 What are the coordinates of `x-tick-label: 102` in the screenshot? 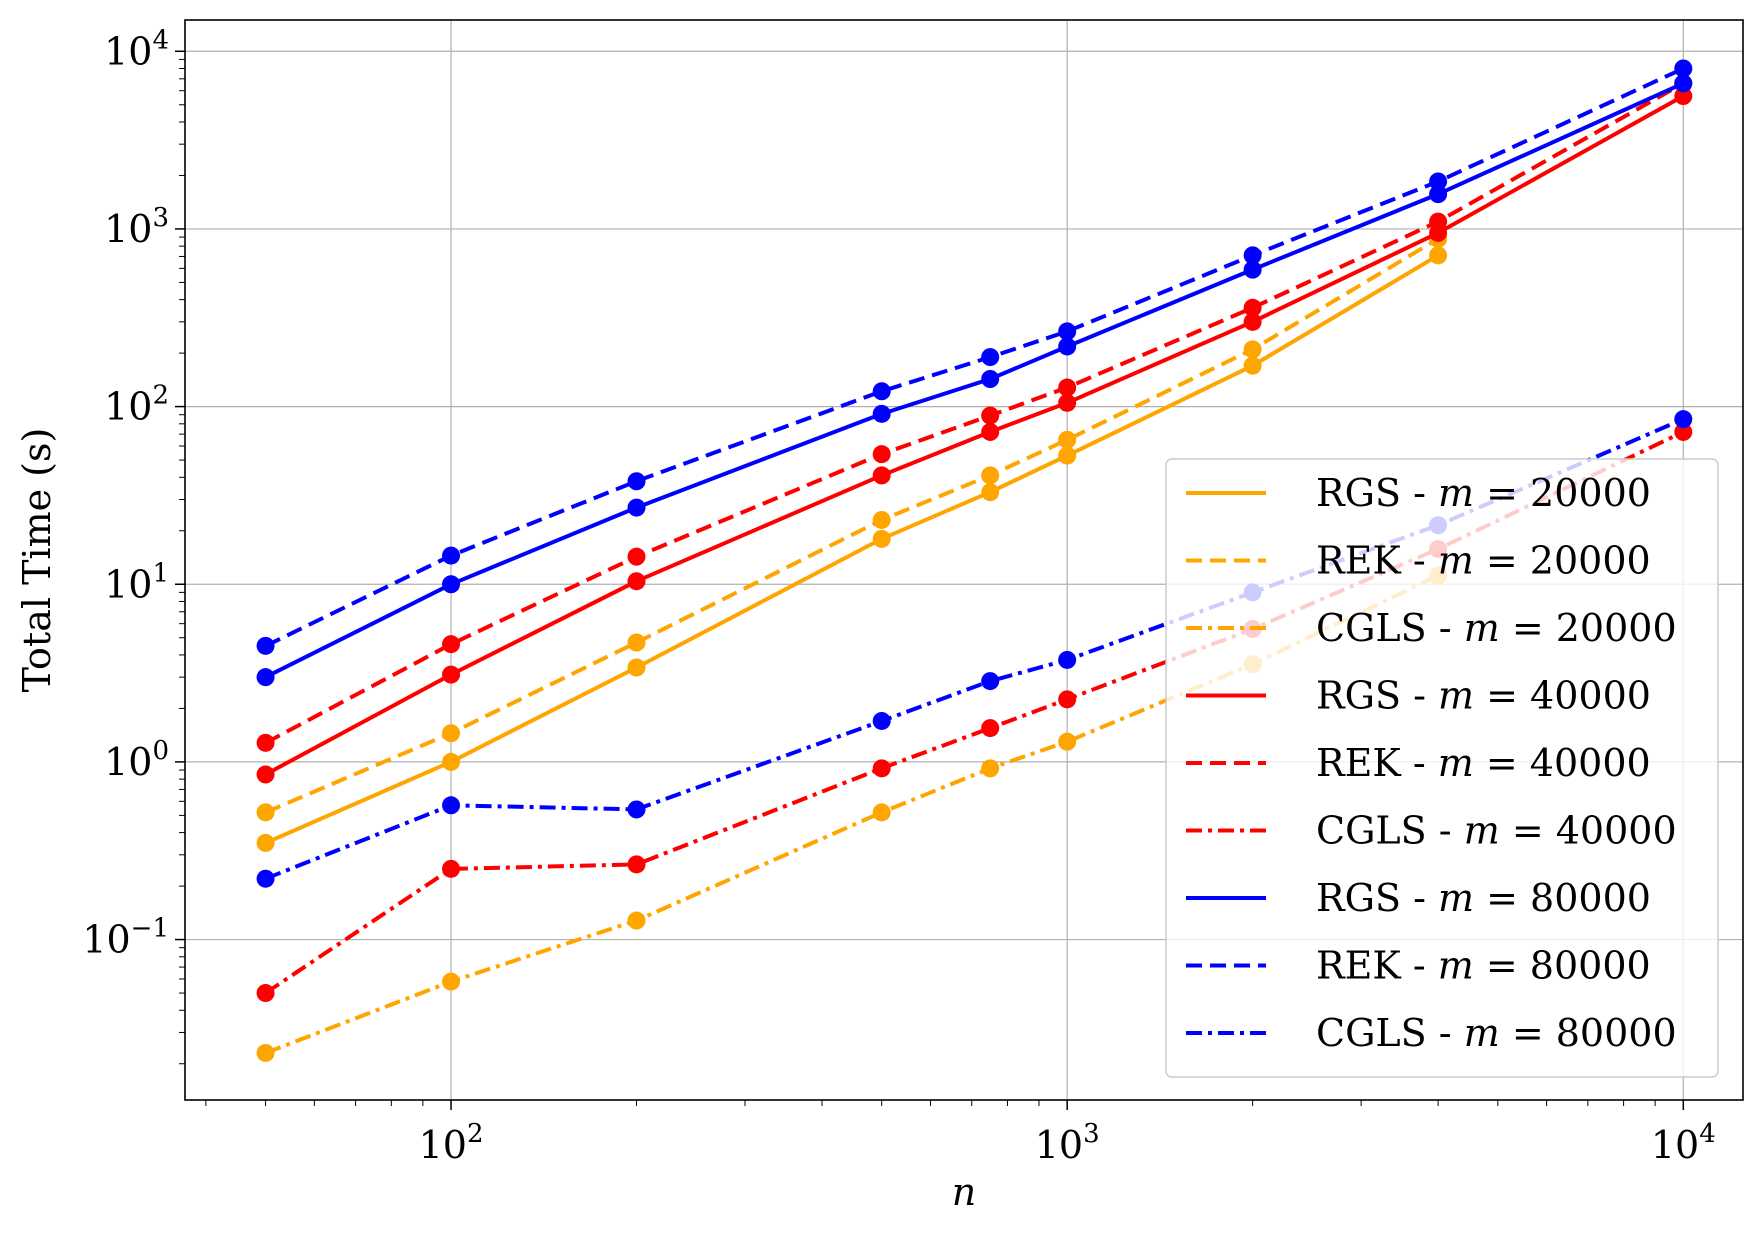 It's located at (451, 1143).